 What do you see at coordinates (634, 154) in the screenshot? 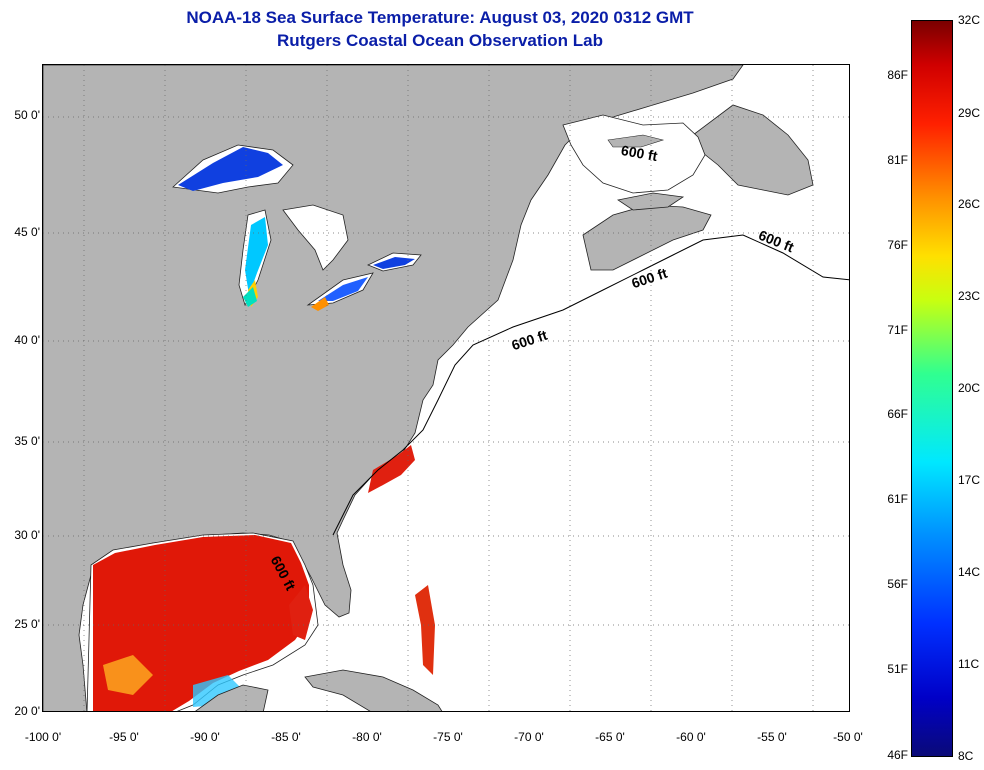
I see `gulf-st-lawrence` at bounding box center [634, 154].